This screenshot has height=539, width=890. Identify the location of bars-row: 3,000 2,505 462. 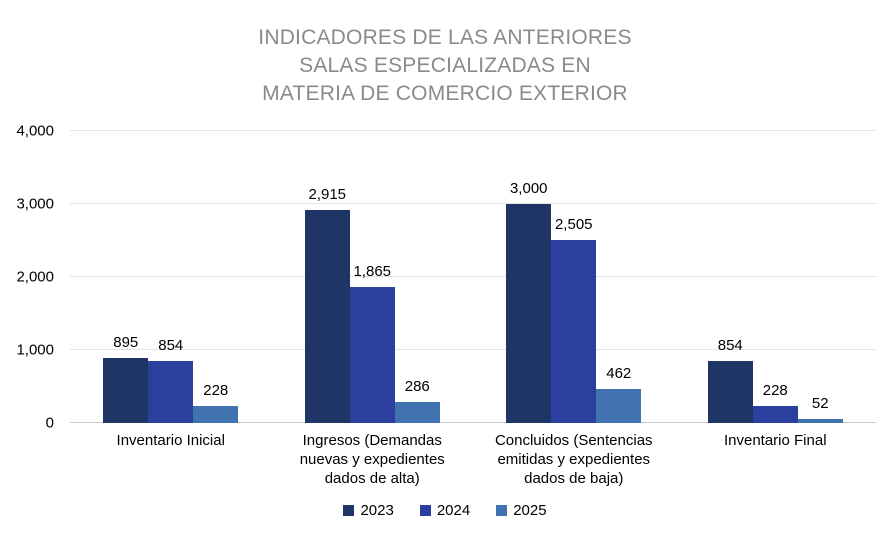
(574, 301).